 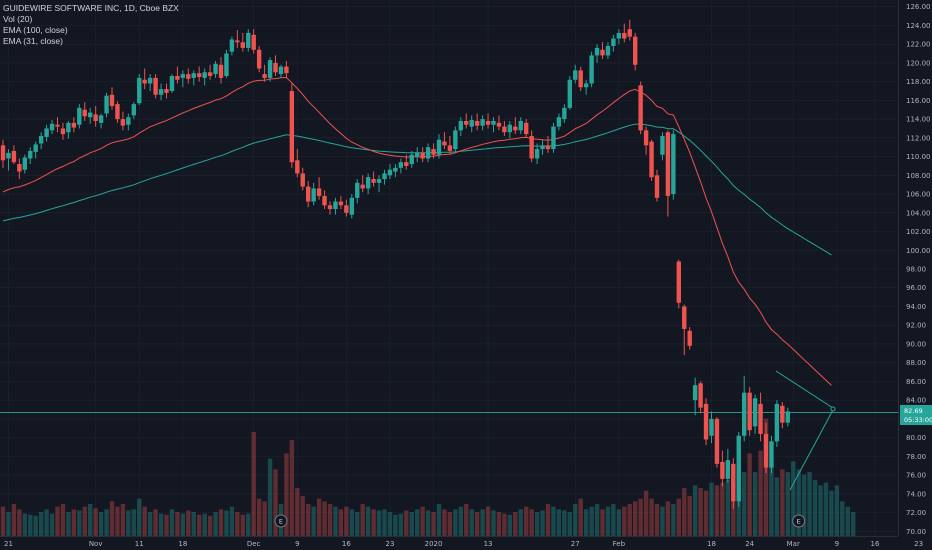 I want to click on x-tick-label: Feb, so click(x=619, y=544).